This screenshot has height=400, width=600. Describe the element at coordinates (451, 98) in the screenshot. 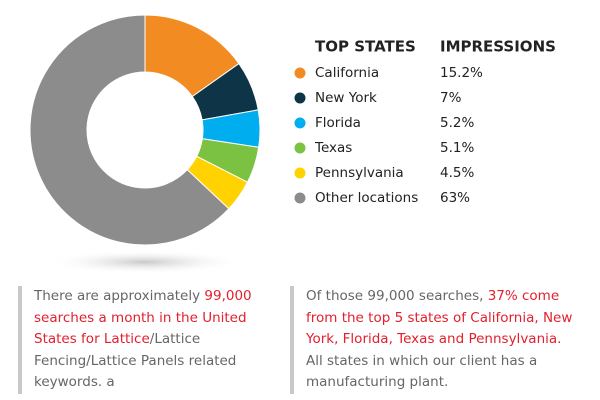

I see `value-label: 7%` at that location.